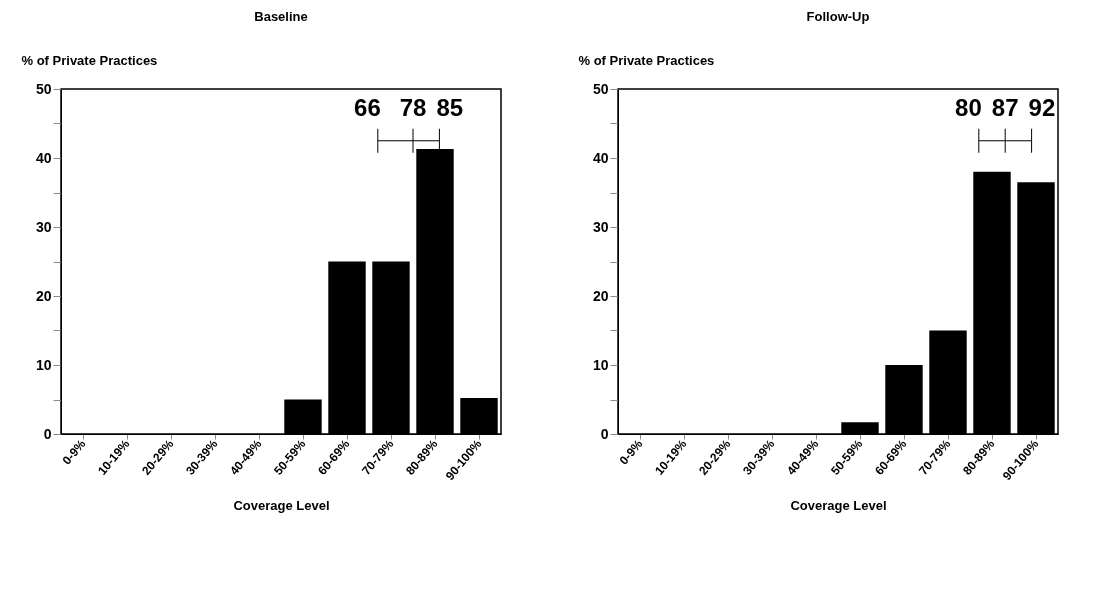 This screenshot has width=1106, height=607. Describe the element at coordinates (413, 107) in the screenshot. I see `annotation: 78` at that location.